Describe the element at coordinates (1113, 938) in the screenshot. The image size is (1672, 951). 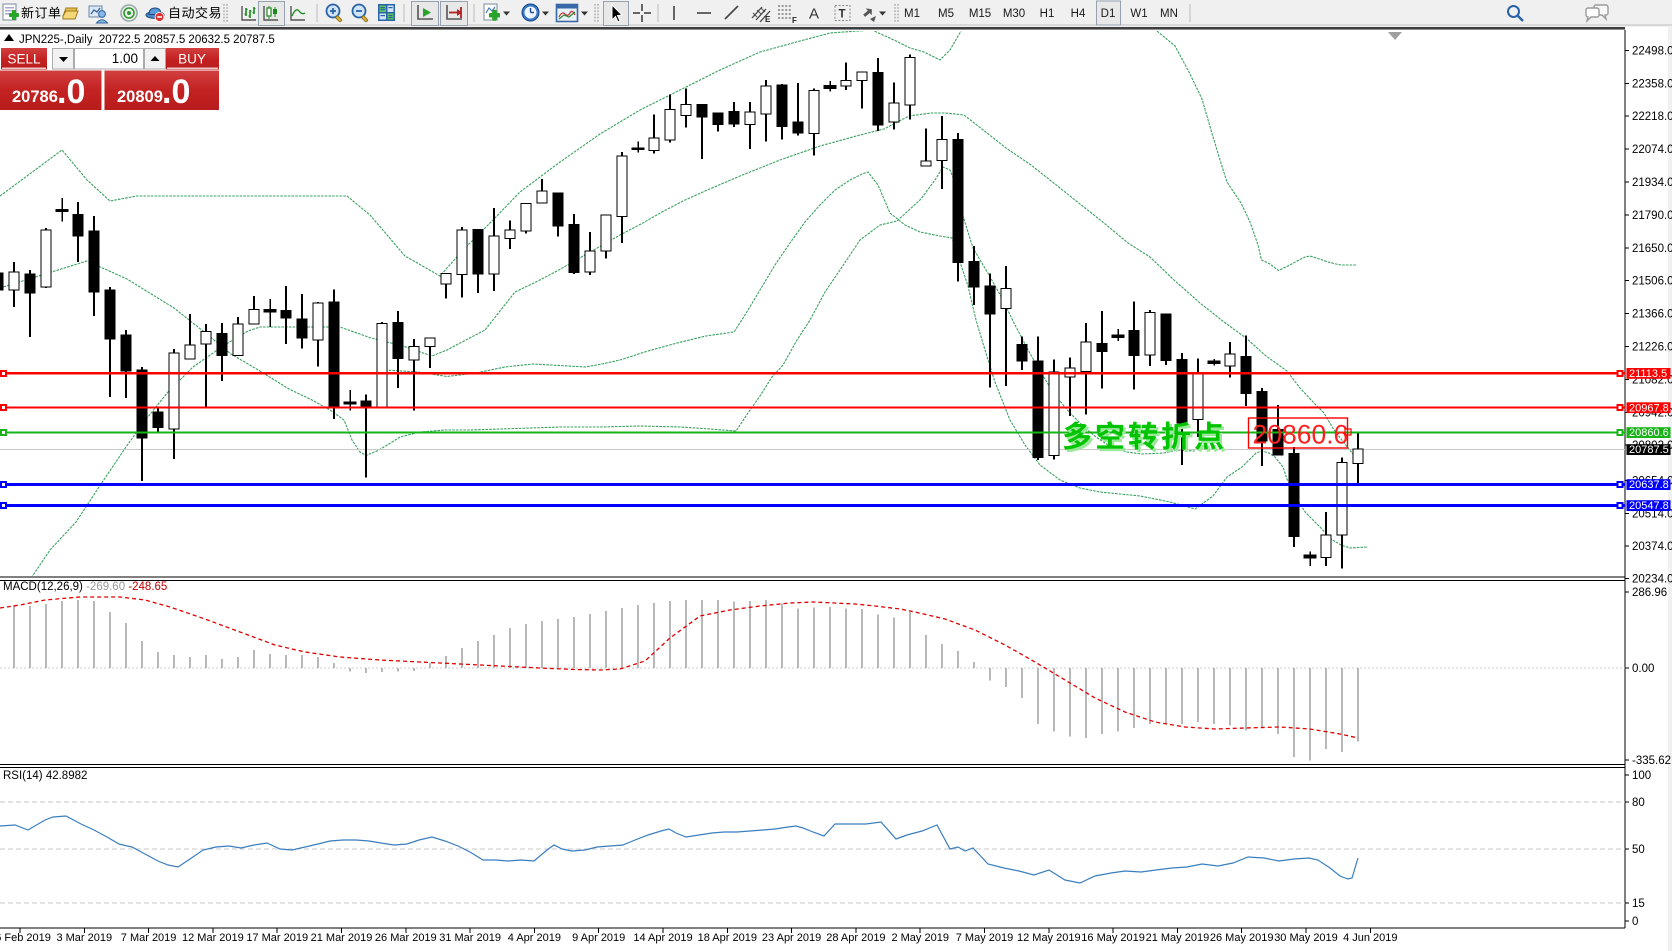
I see `svg-text: 16 May 2019` at that location.